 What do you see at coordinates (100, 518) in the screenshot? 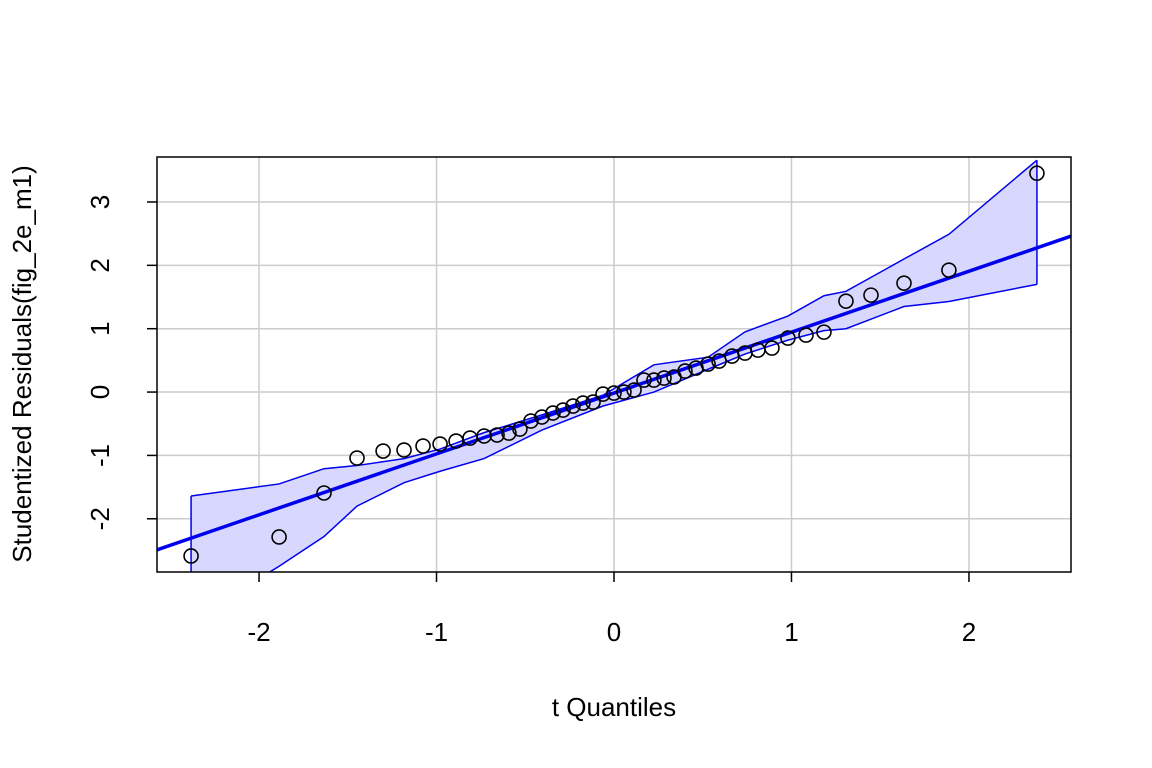
I see `y-tick-label: -2` at bounding box center [100, 518].